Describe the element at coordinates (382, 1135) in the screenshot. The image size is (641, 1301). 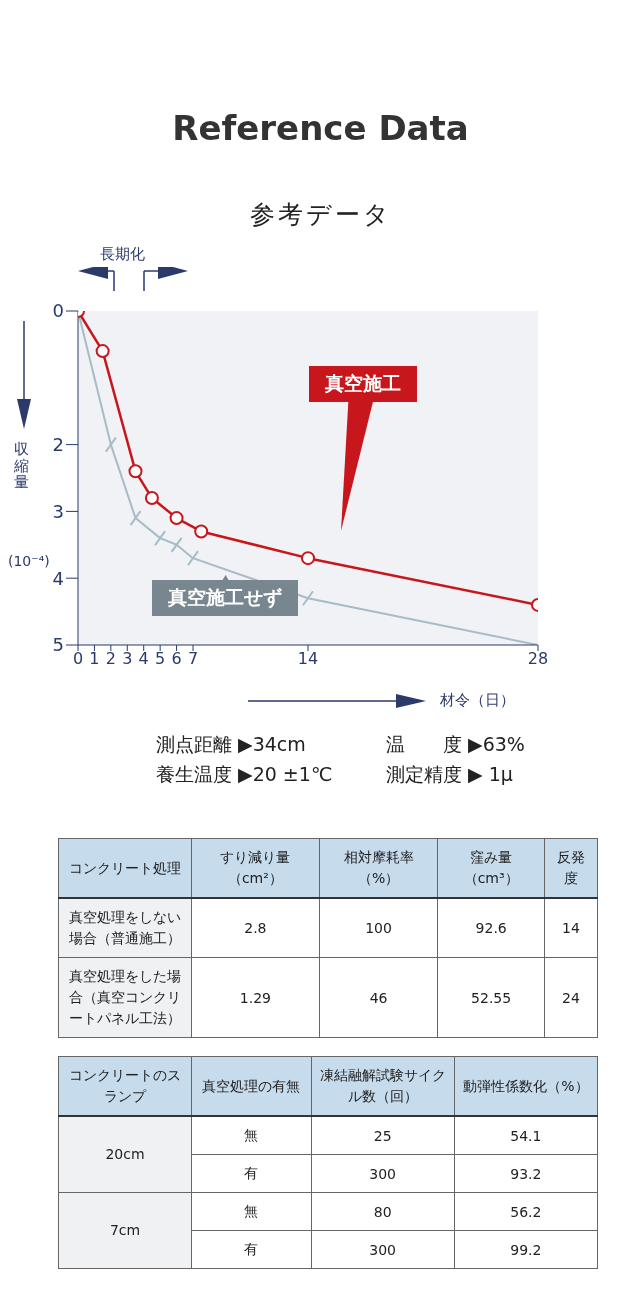
I see `text: 25` at that location.